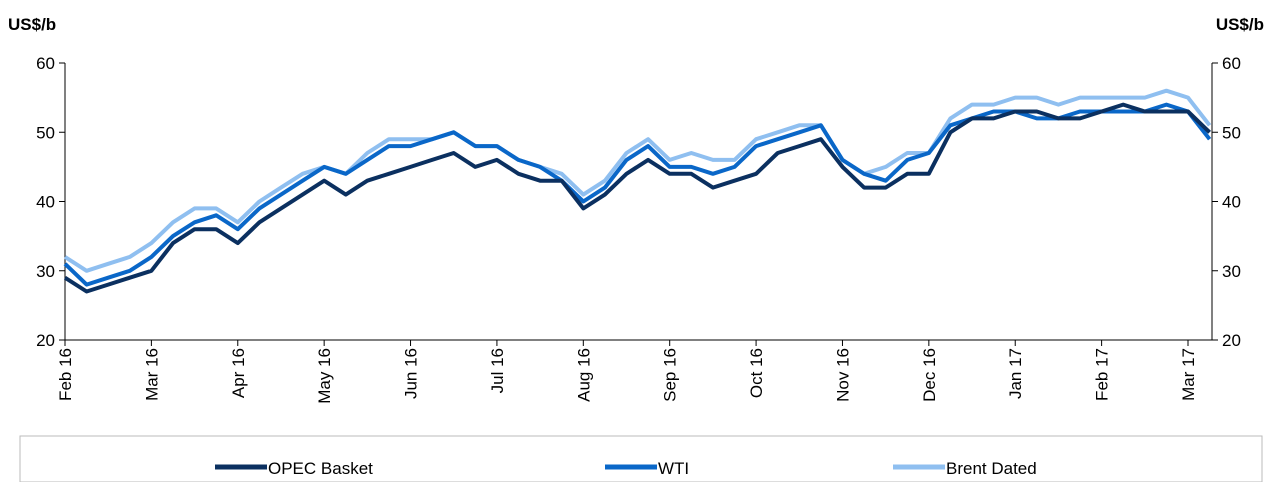 The image size is (1272, 487). I want to click on x-tick-label: Mar 17, so click(1188, 374).